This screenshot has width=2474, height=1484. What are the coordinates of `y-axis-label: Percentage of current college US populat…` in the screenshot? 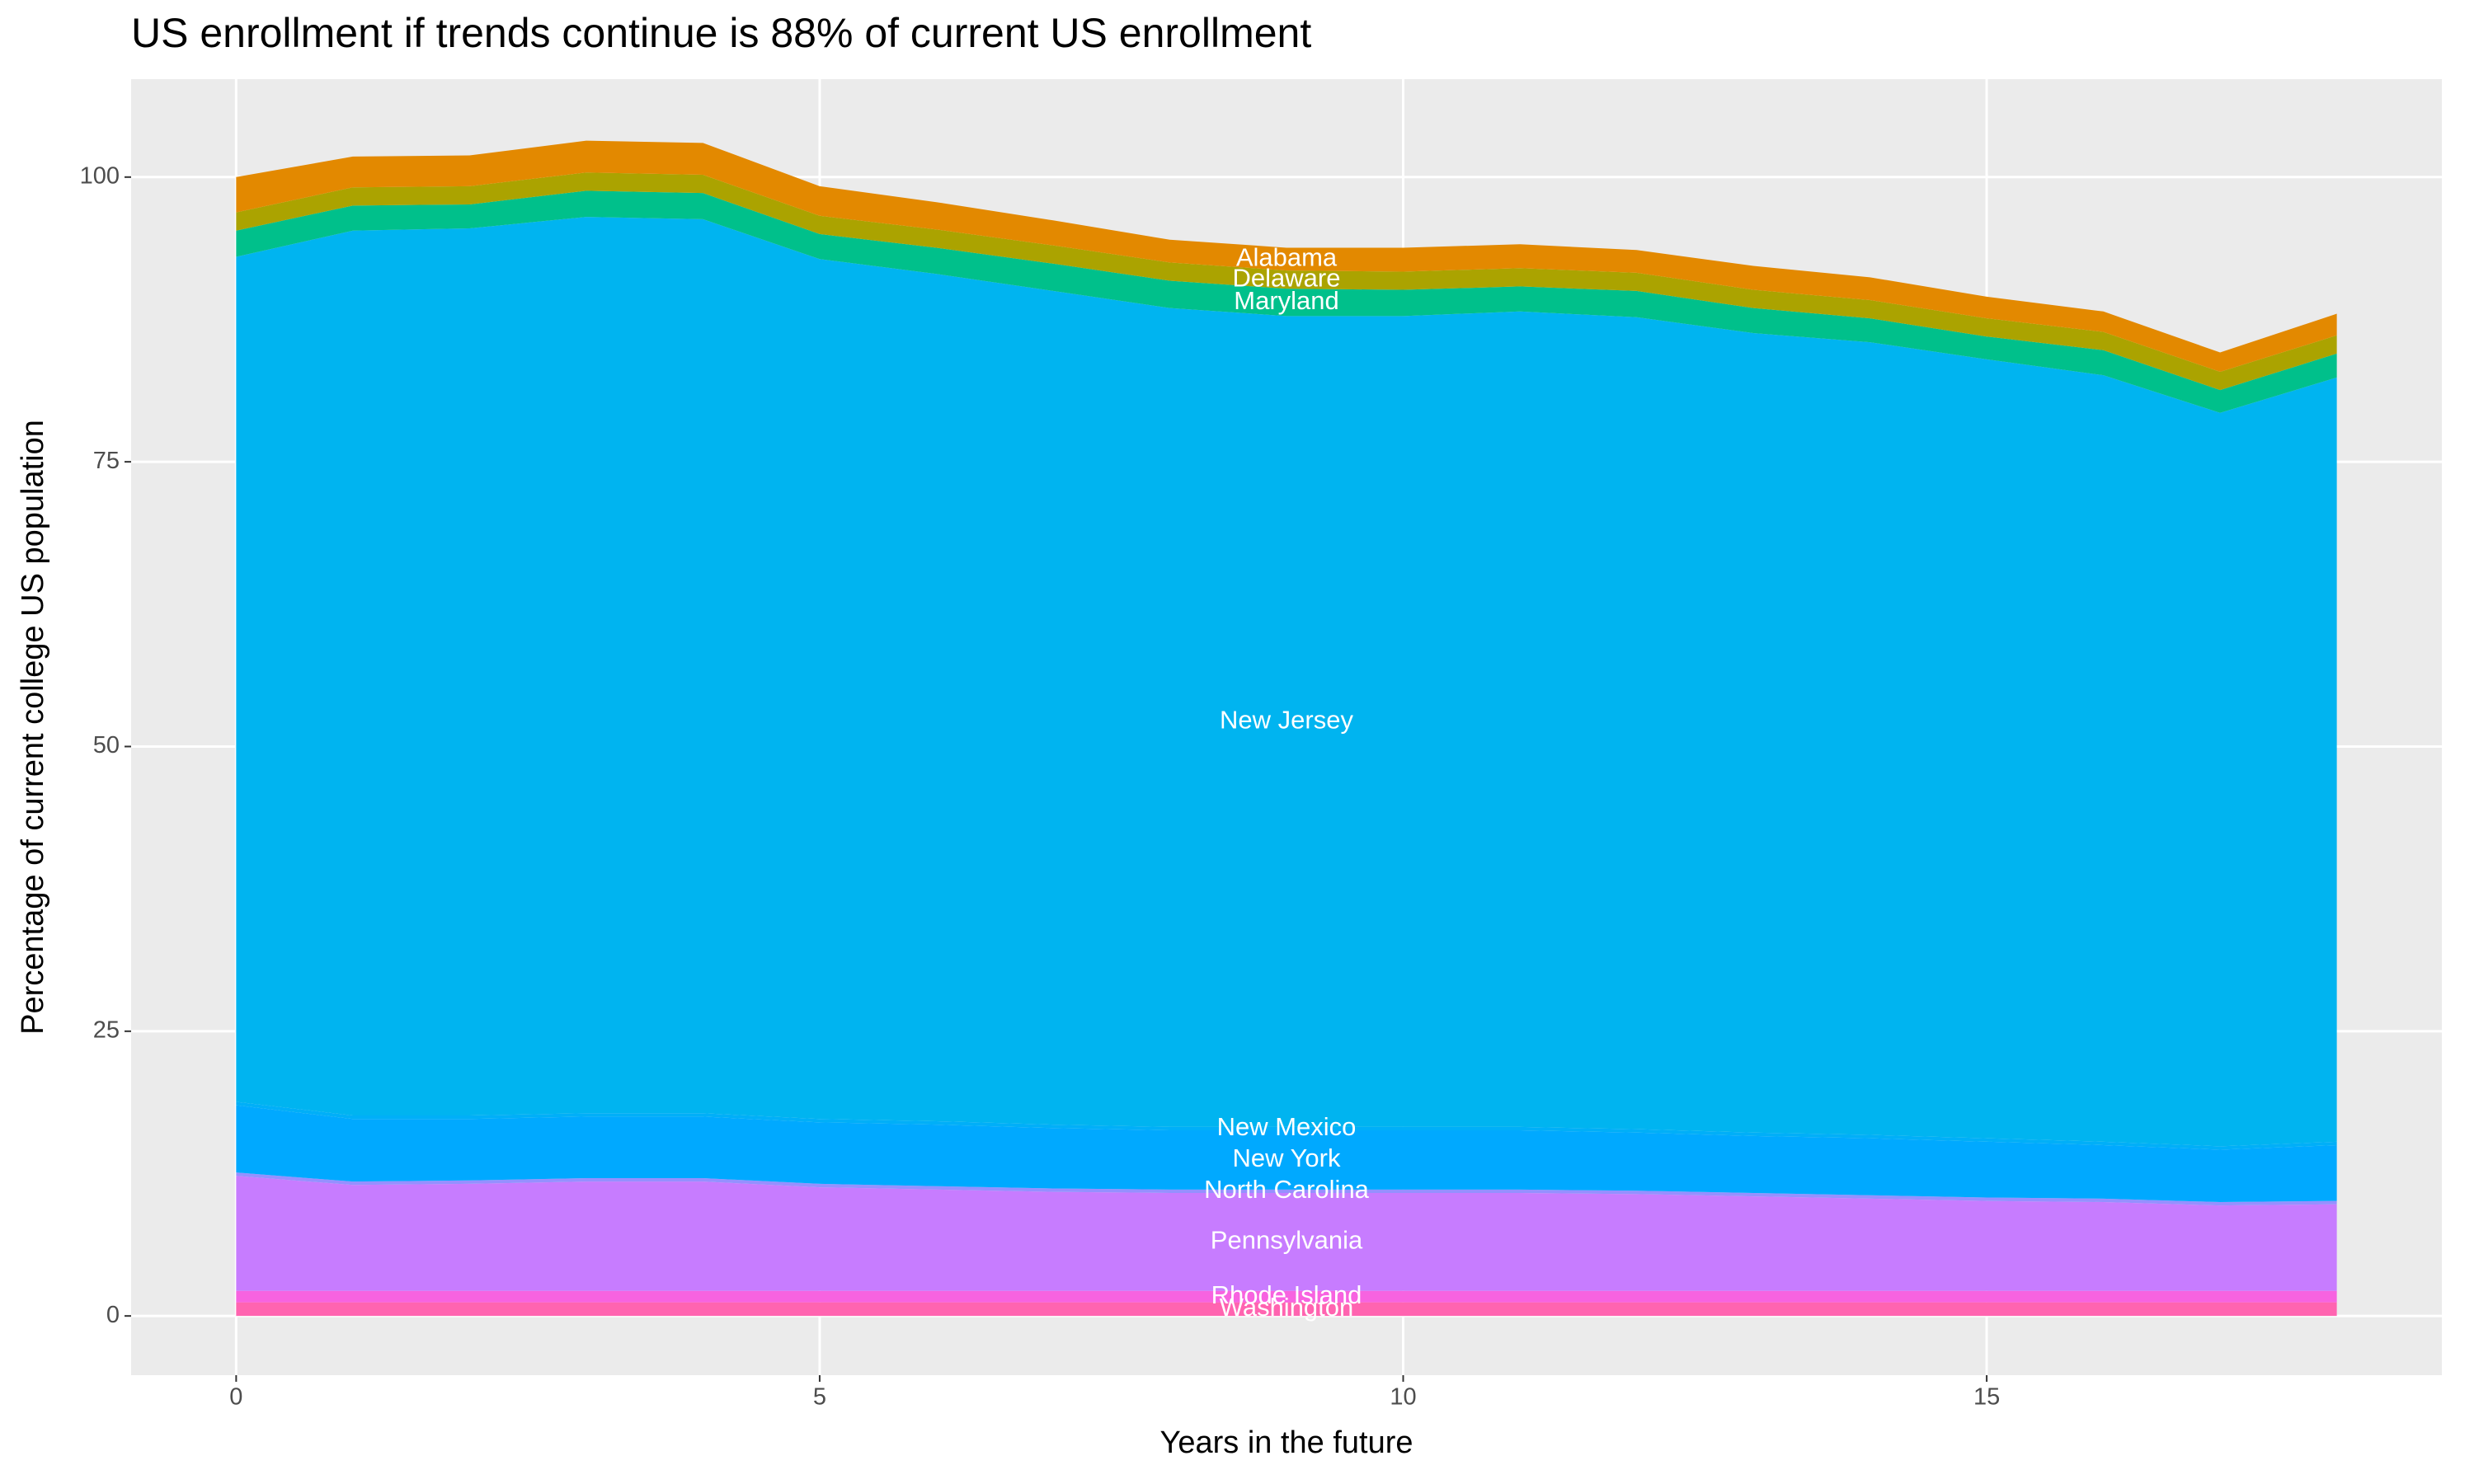 It's located at (33, 727).